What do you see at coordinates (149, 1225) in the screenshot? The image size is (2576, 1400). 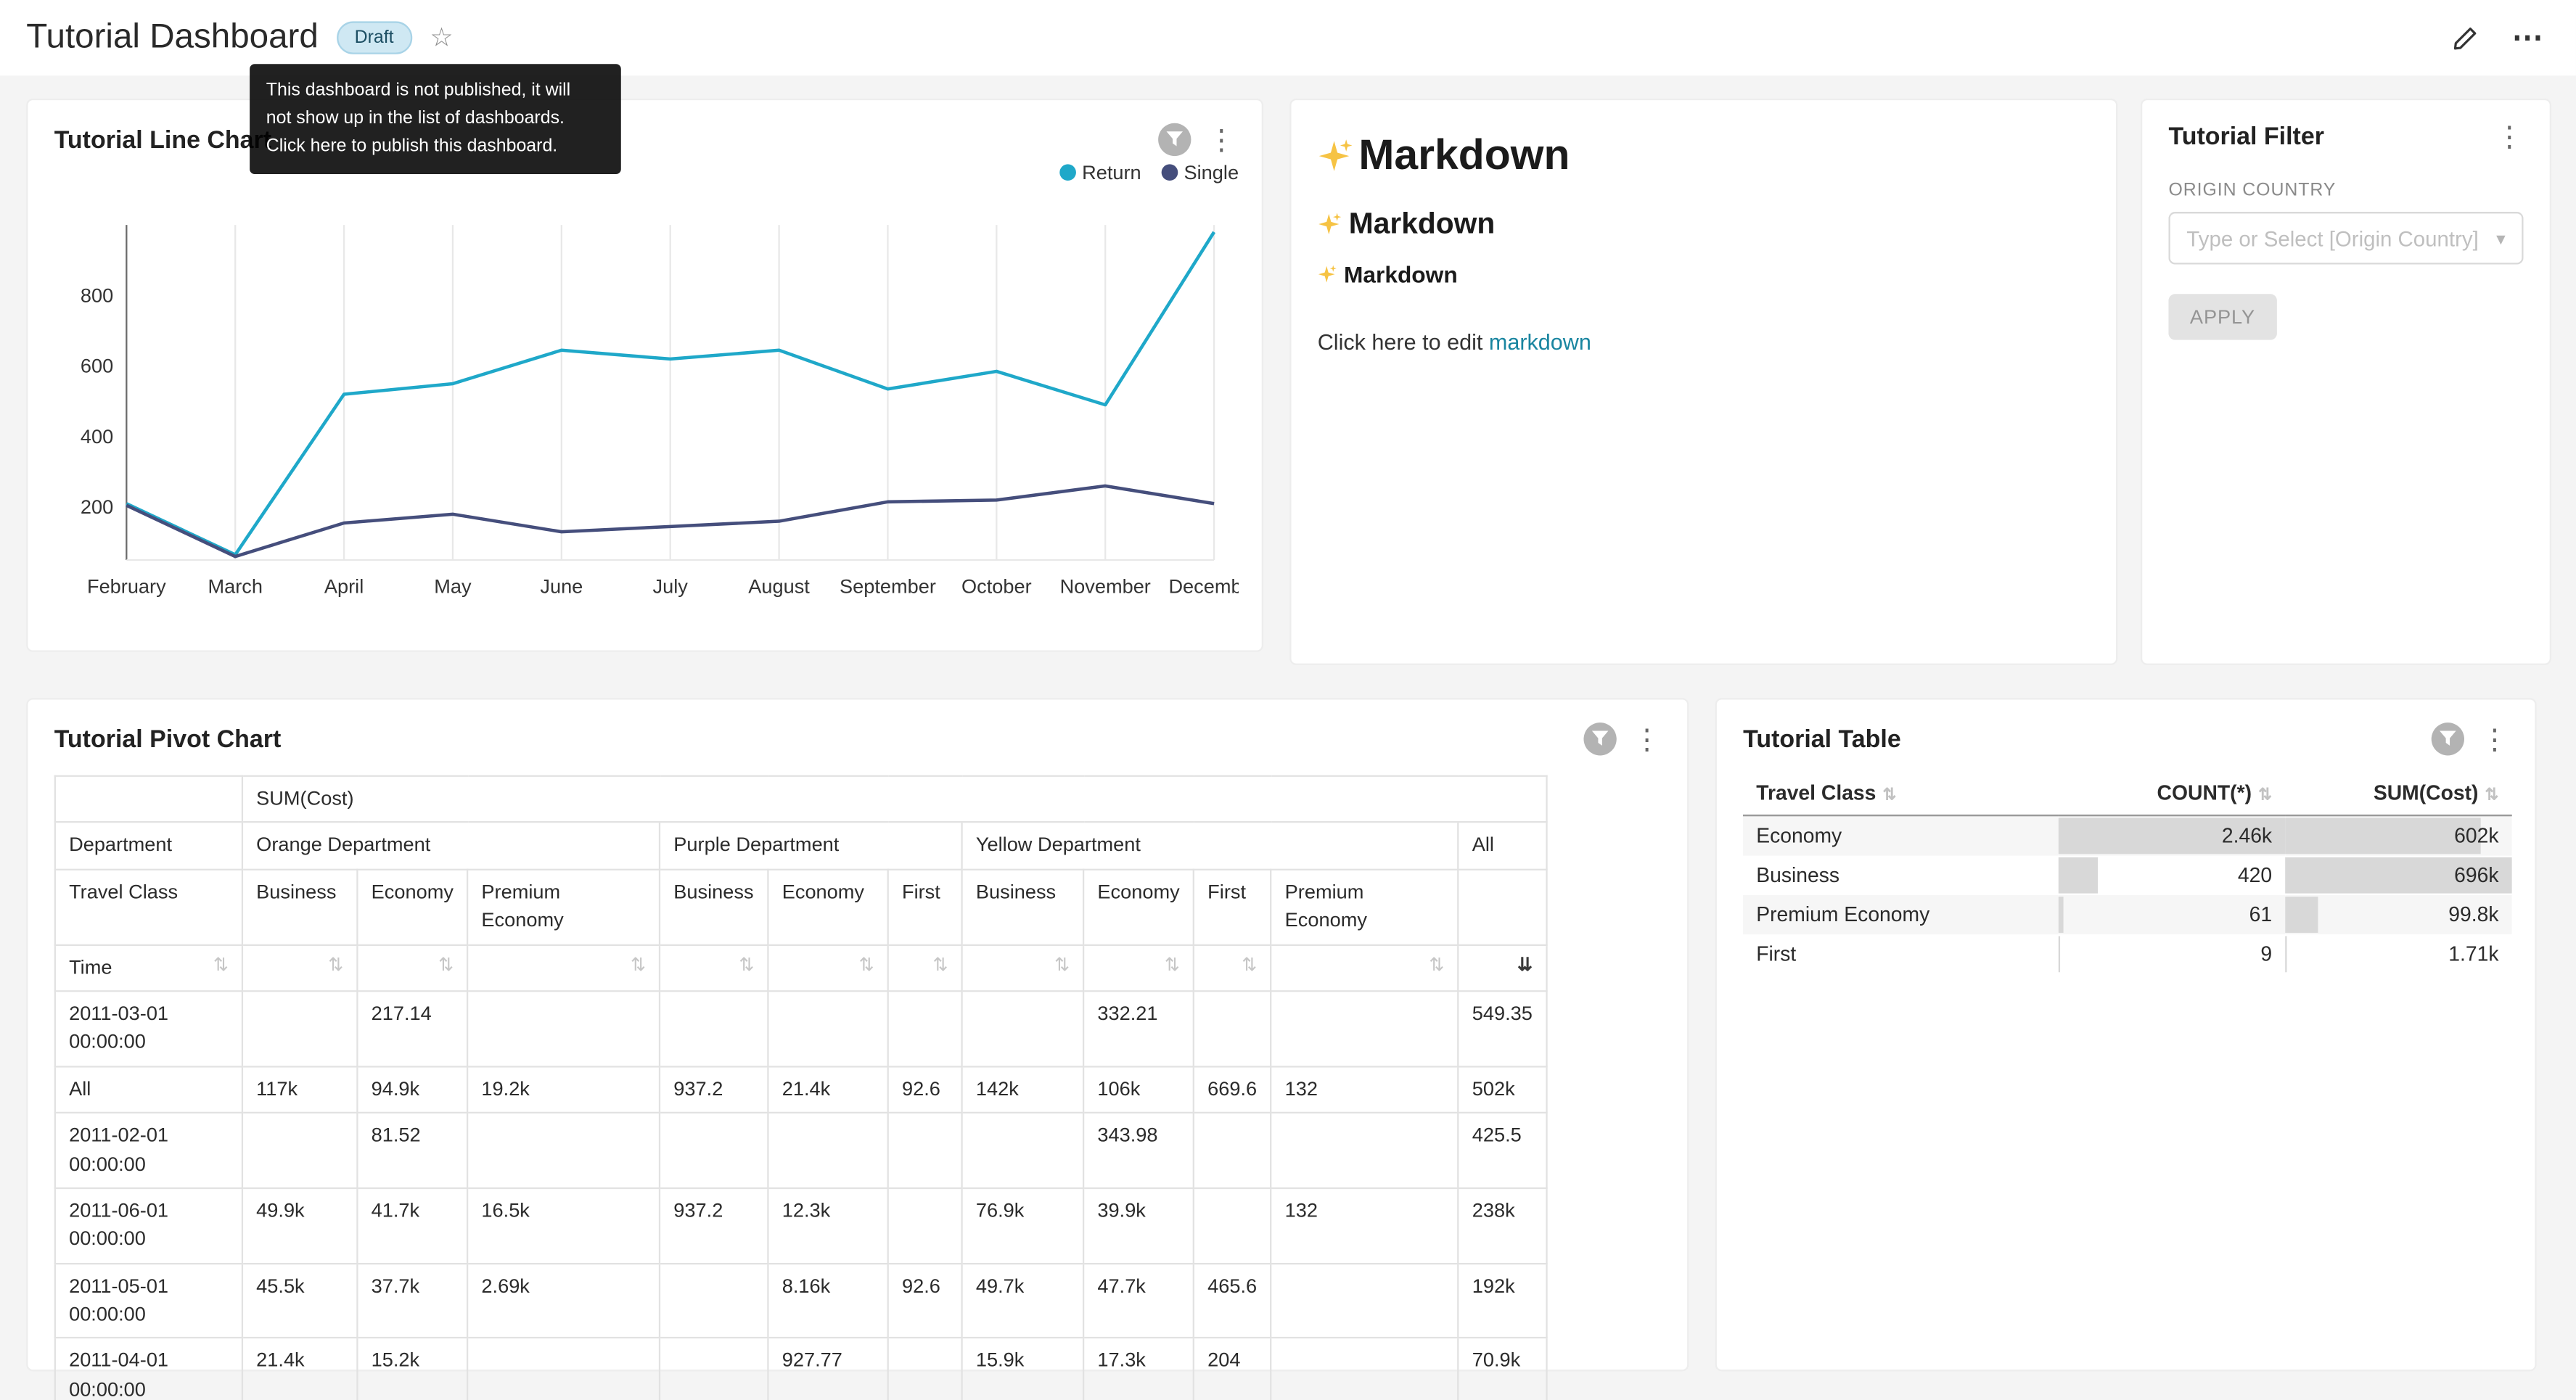 I see `pivot-row-label: 2011-06-01 00:00:00` at bounding box center [149, 1225].